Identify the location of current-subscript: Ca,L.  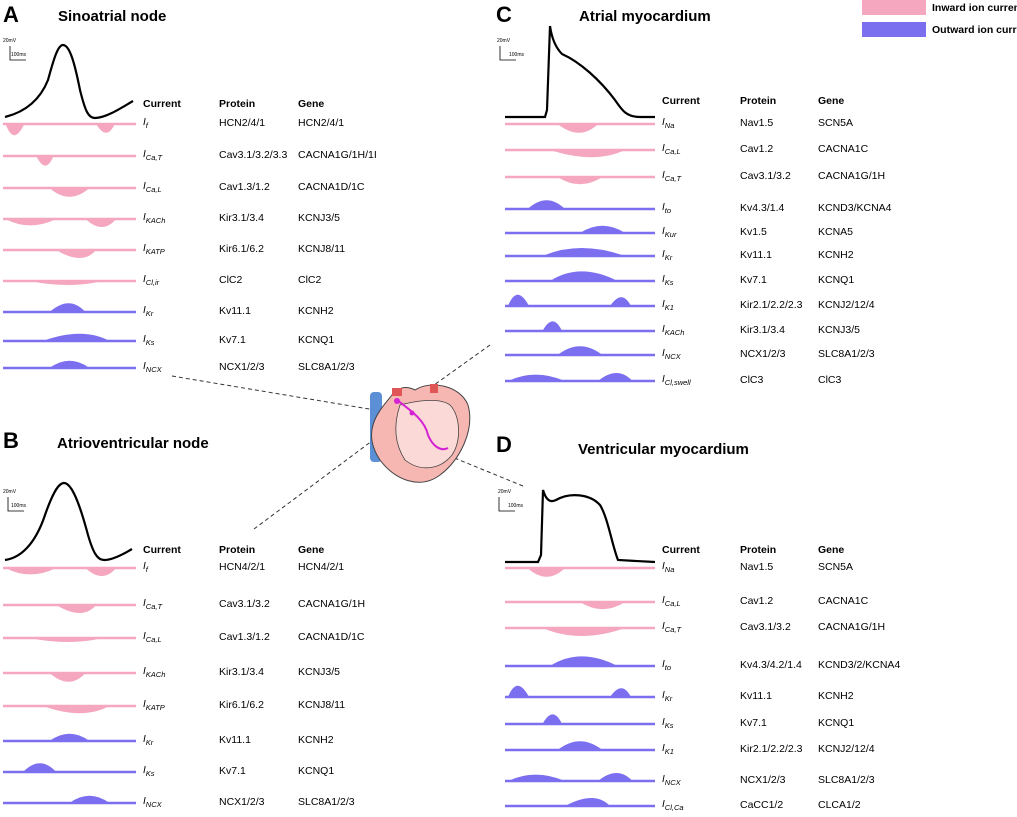
(153, 639).